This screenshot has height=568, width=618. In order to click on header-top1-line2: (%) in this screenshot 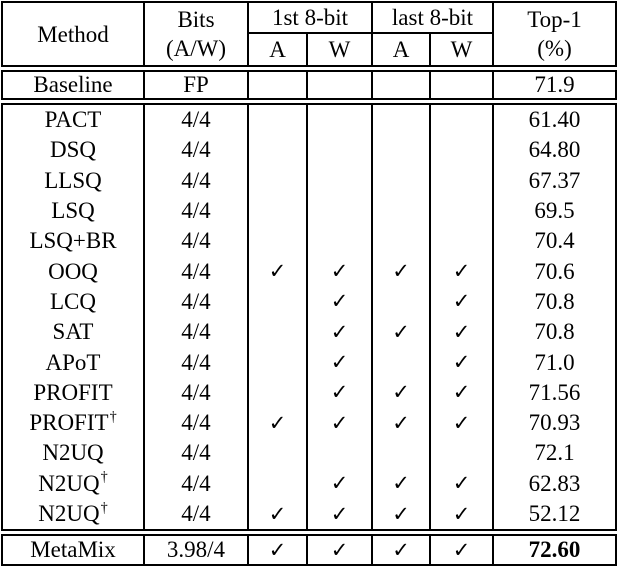, I will do `click(554, 48)`.